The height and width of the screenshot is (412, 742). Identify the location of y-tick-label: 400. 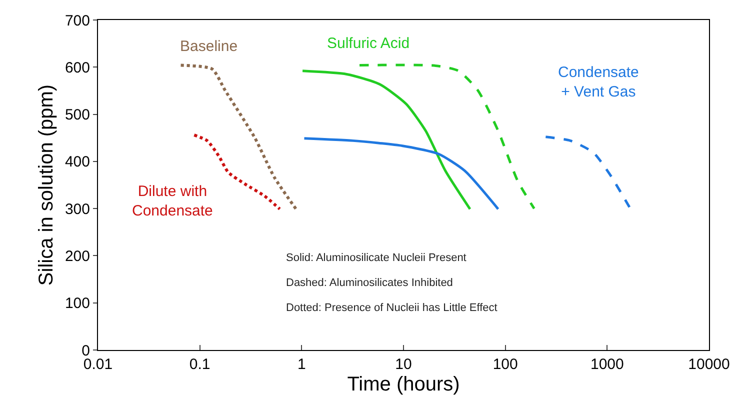
(77, 162).